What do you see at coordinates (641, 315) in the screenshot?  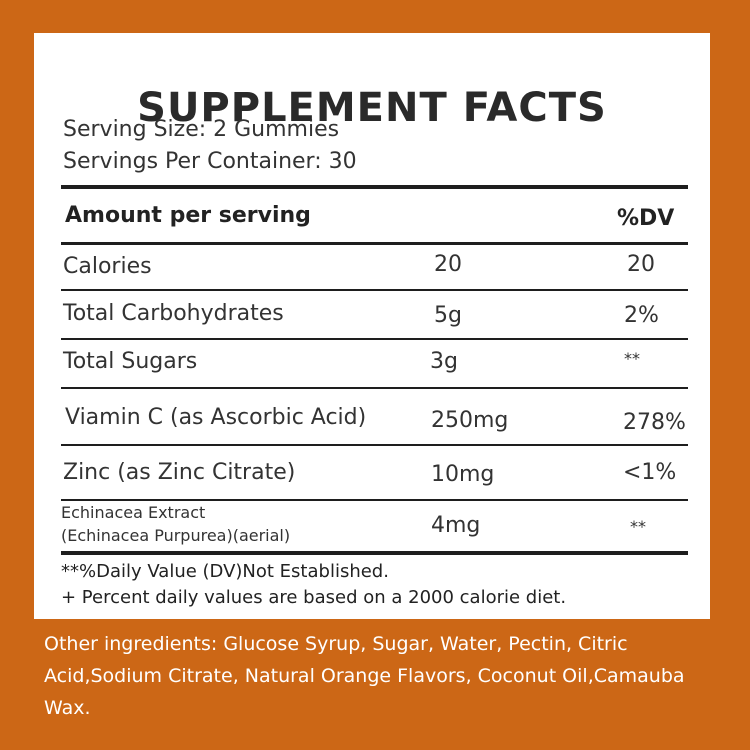 I see `row-carbs-dv: 2%` at bounding box center [641, 315].